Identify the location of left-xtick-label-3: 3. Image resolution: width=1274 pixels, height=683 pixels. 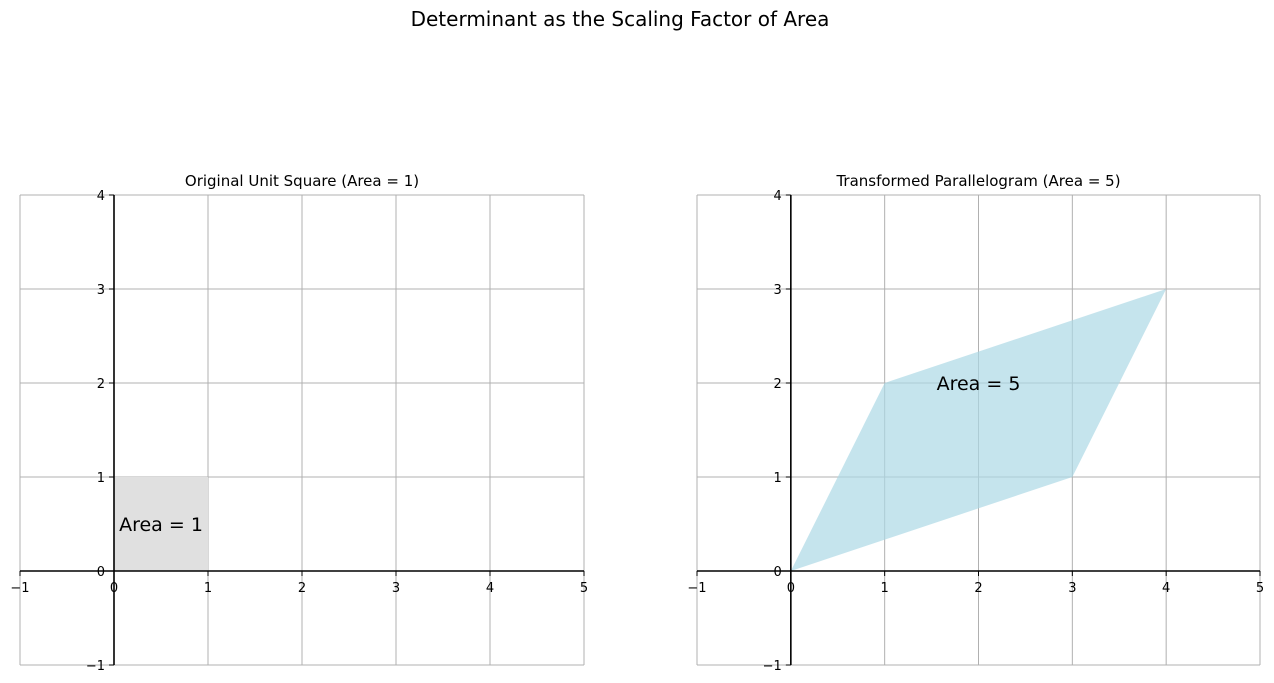
(396, 588).